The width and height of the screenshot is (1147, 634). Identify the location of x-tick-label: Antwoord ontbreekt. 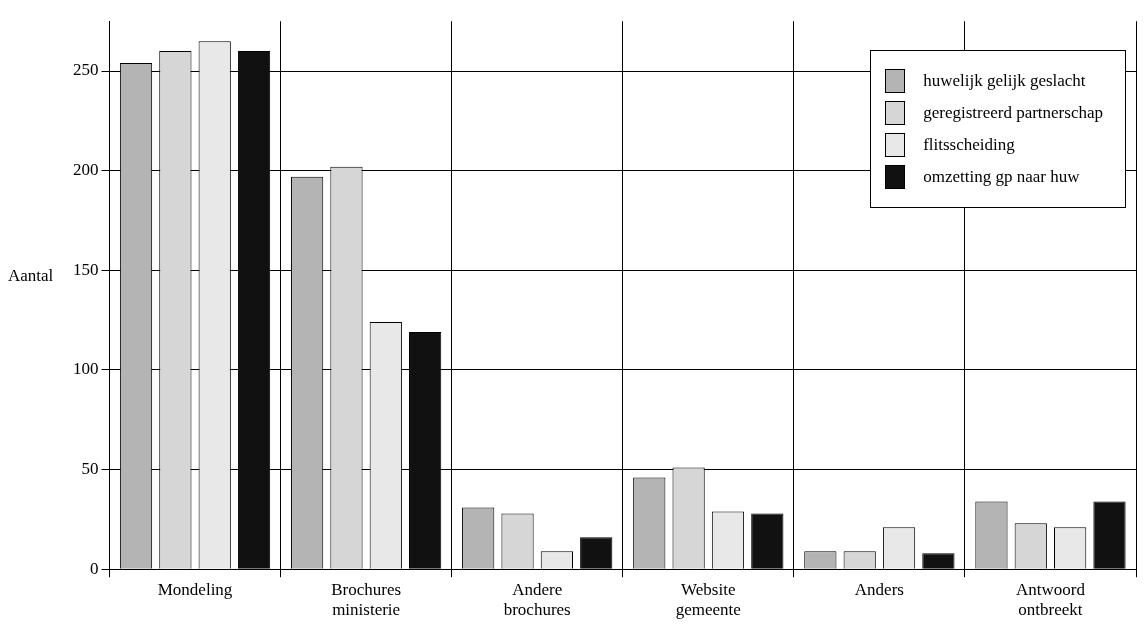
(1050, 599).